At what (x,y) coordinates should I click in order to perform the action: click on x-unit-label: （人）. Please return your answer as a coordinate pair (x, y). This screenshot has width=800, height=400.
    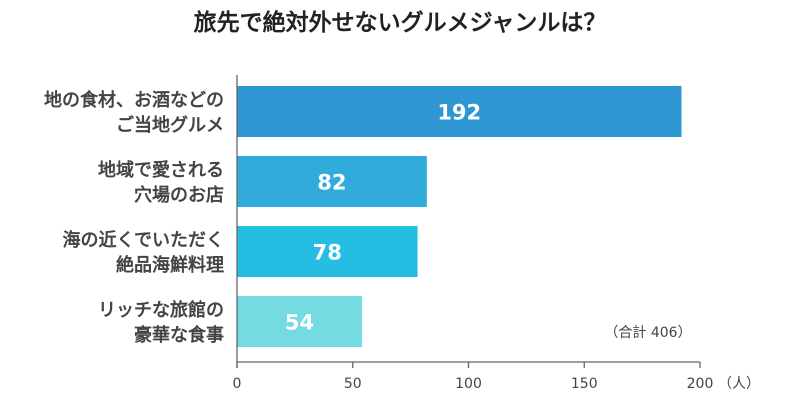
    Looking at the image, I should click on (739, 384).